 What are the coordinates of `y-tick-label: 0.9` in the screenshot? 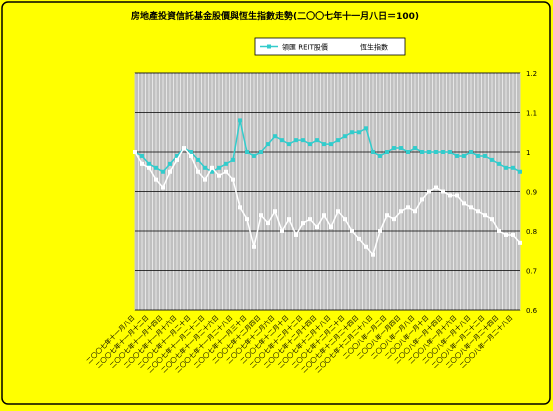 It's located at (531, 193).